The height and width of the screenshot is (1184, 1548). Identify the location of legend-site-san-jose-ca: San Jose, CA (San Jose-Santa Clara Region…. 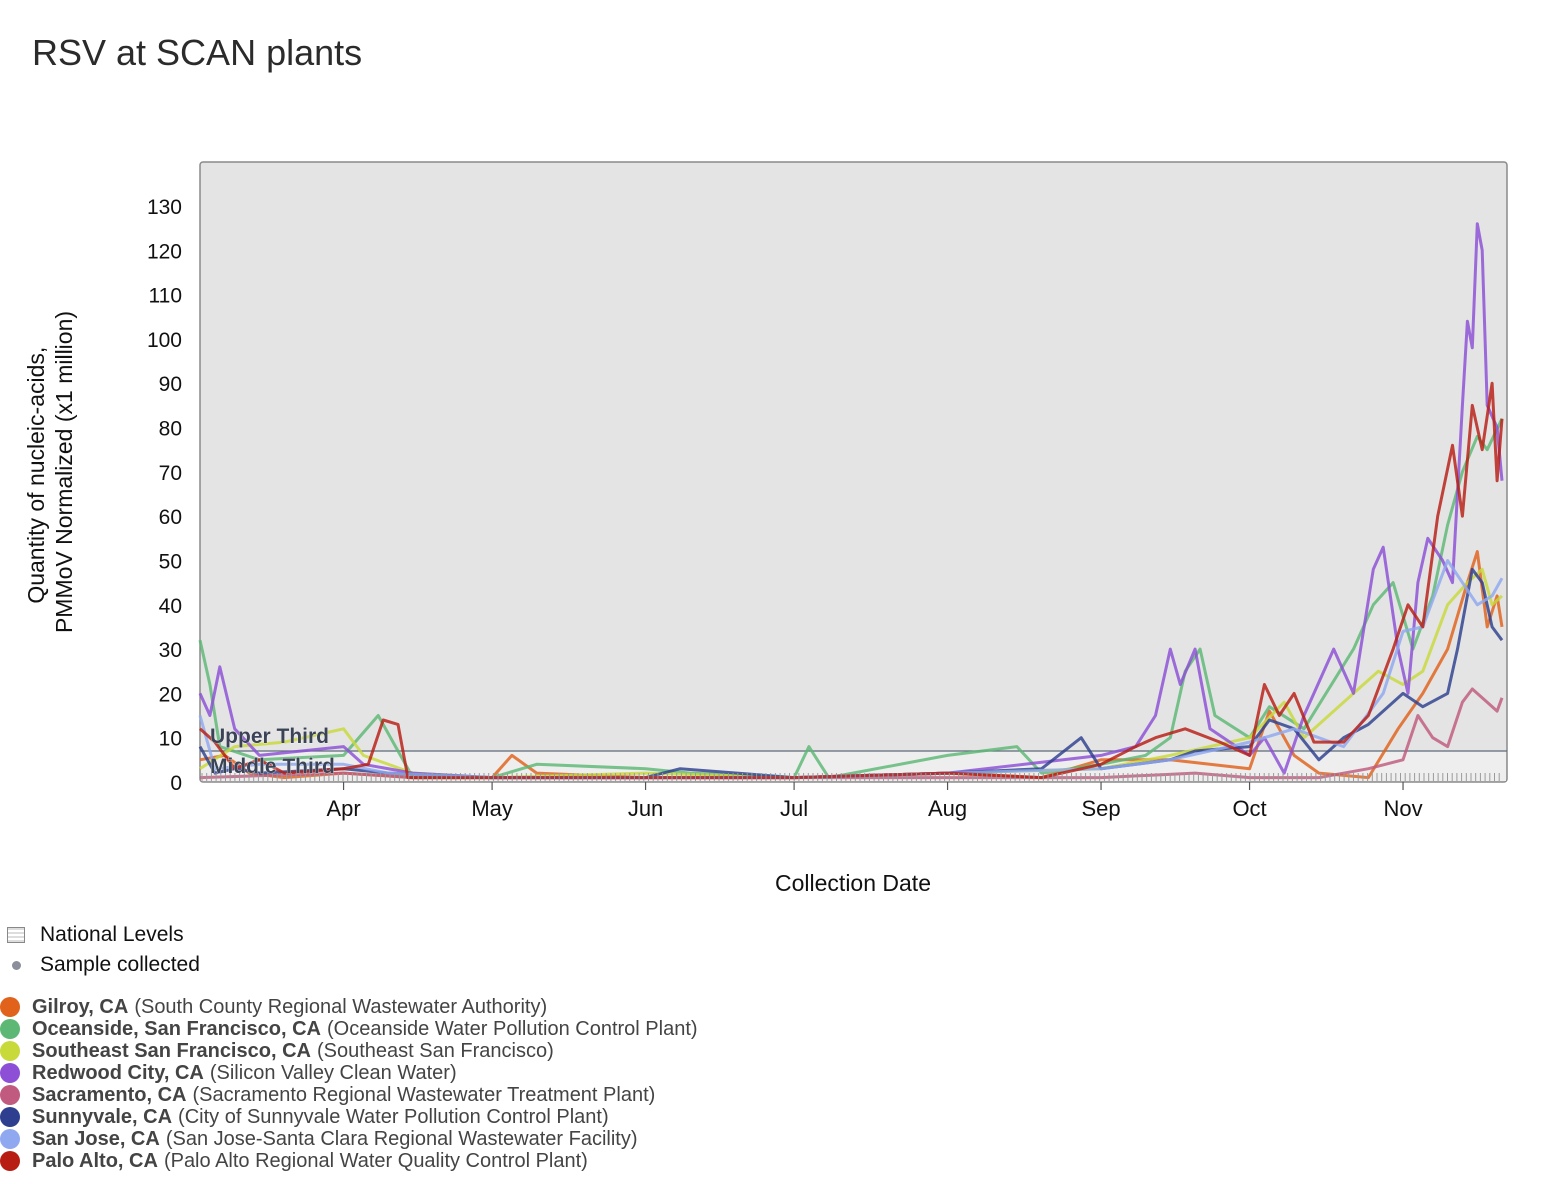
(319, 1139).